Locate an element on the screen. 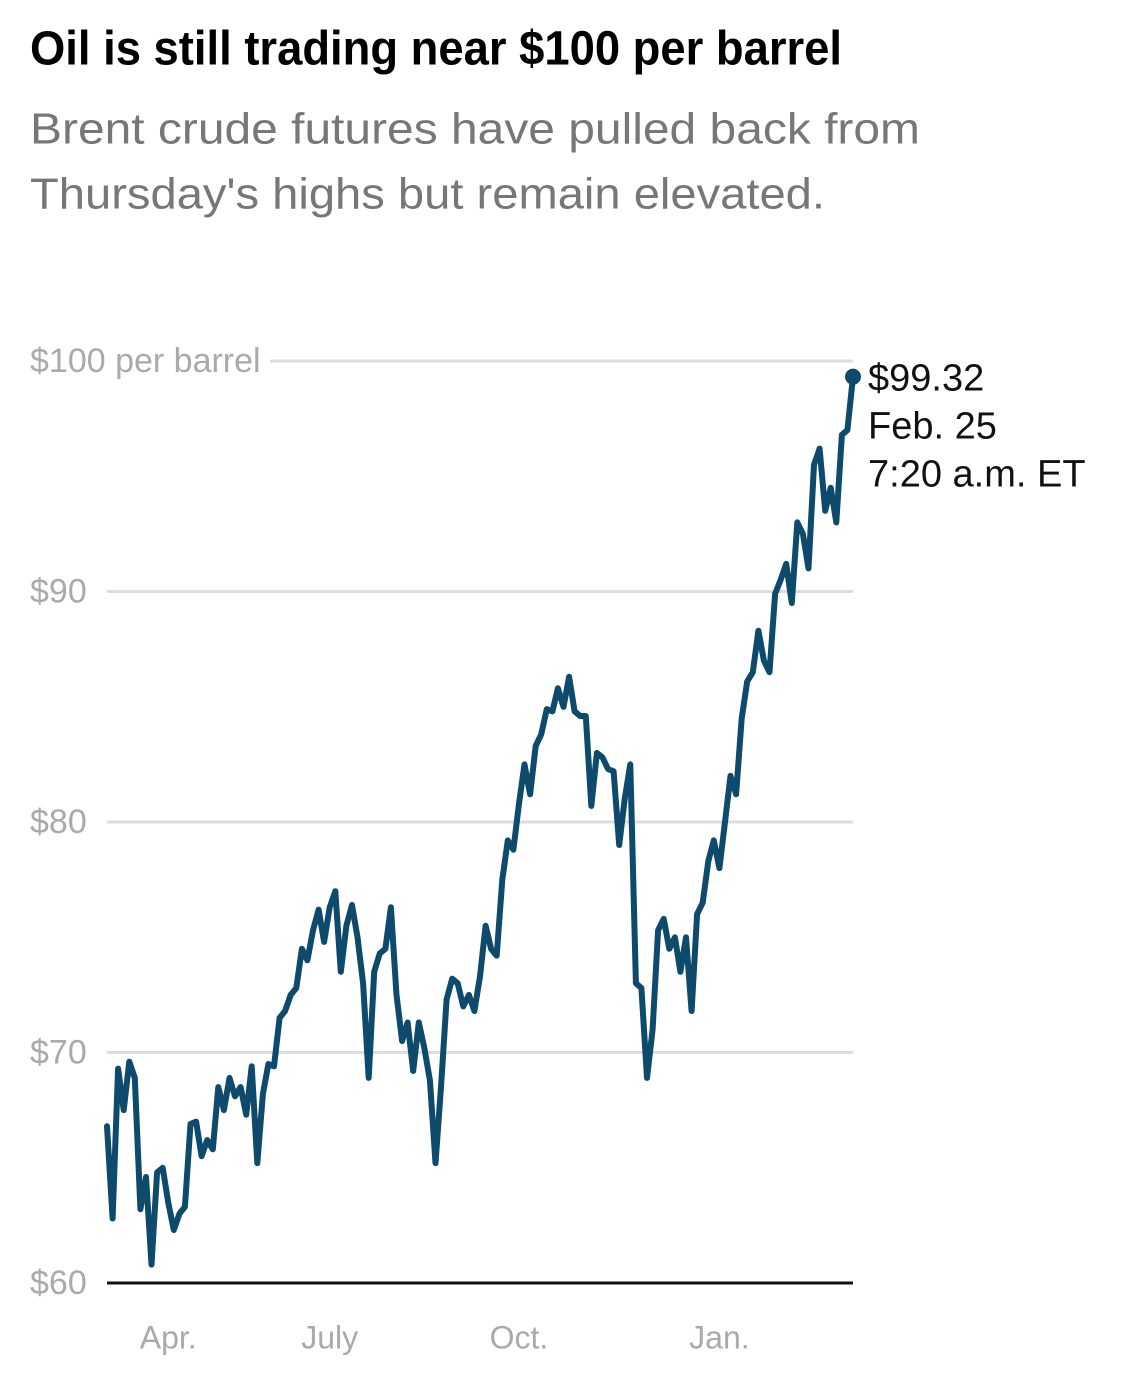 The width and height of the screenshot is (1125, 1373). value-label: $99.32 is located at coordinates (926, 379).